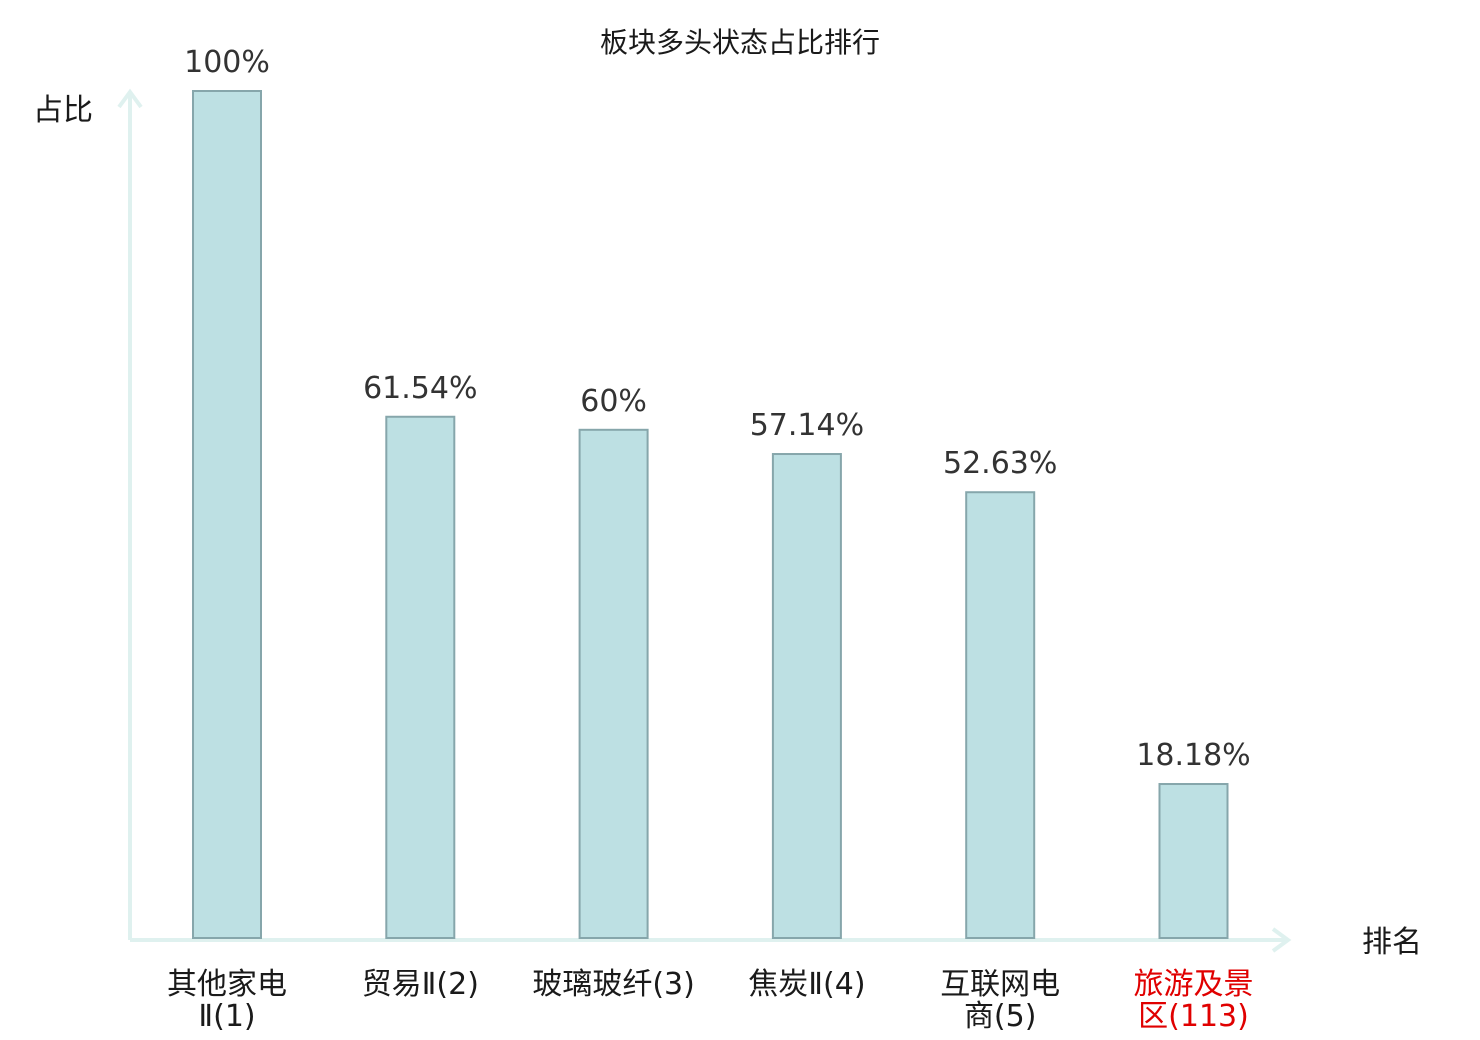 The height and width of the screenshot is (1040, 1480). I want to click on x-tick-label: 其他家电, so click(227, 984).